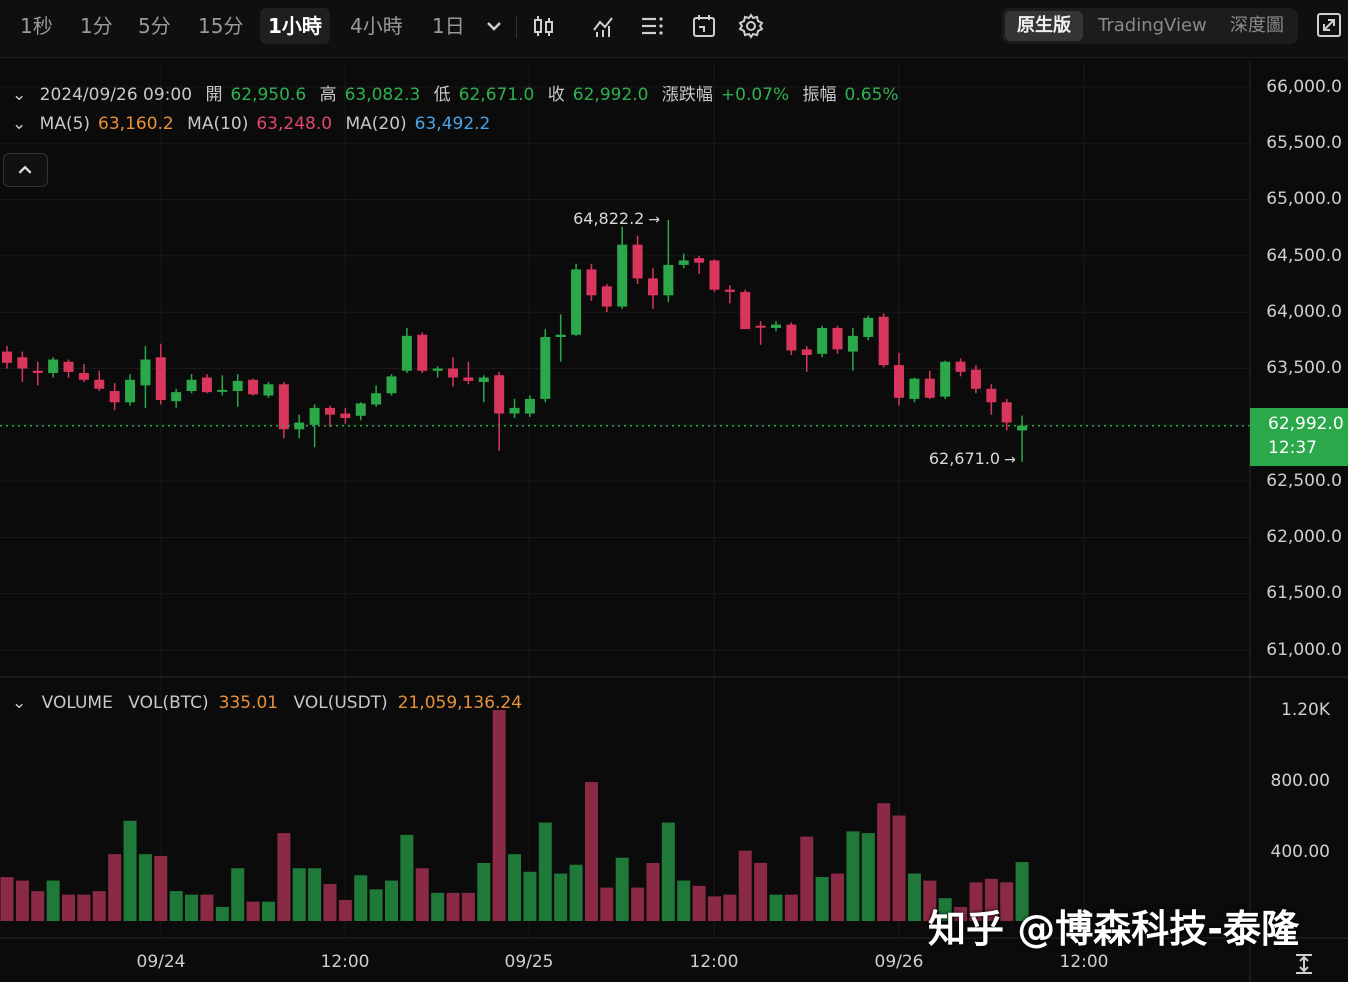 The height and width of the screenshot is (982, 1348). What do you see at coordinates (544, 26) in the screenshot?
I see `candle-type-icon` at bounding box center [544, 26].